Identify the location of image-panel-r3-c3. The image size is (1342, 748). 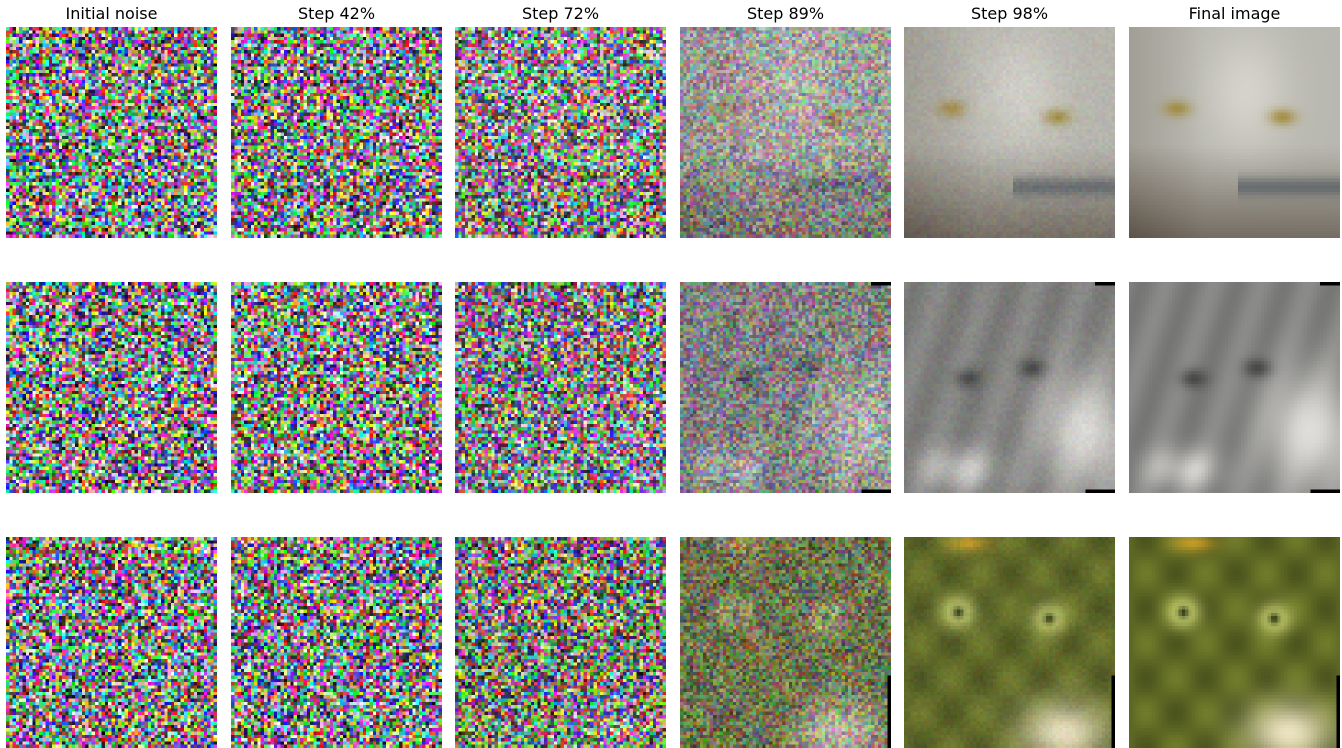
(560, 642).